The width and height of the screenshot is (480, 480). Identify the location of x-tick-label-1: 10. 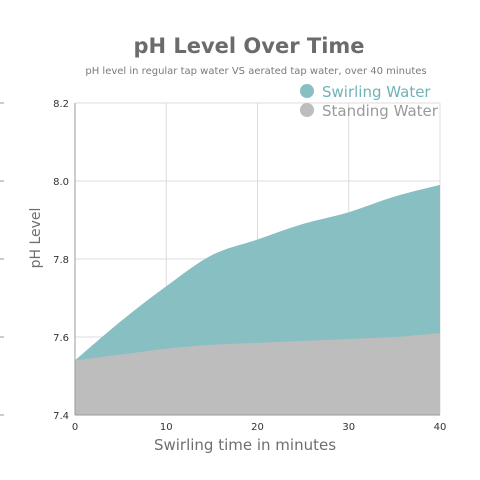
(166, 427).